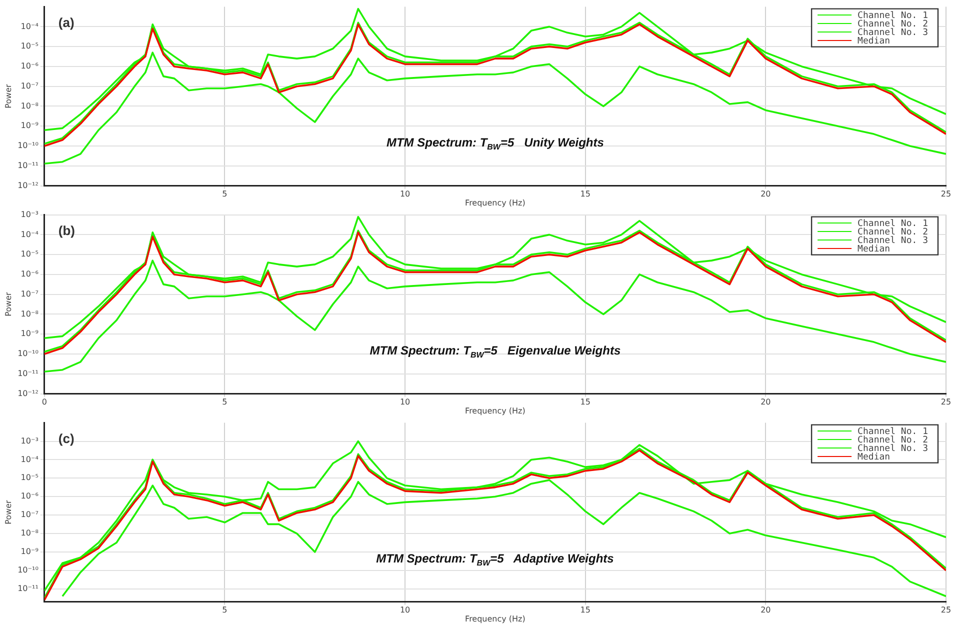 The height and width of the screenshot is (625, 956). What do you see at coordinates (67, 230) in the screenshot?
I see `text: (b)` at bounding box center [67, 230].